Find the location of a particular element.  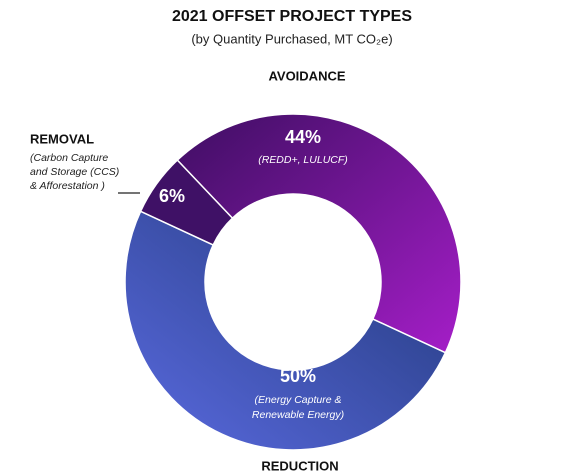

category-label: REDUCTION is located at coordinates (299, 465).